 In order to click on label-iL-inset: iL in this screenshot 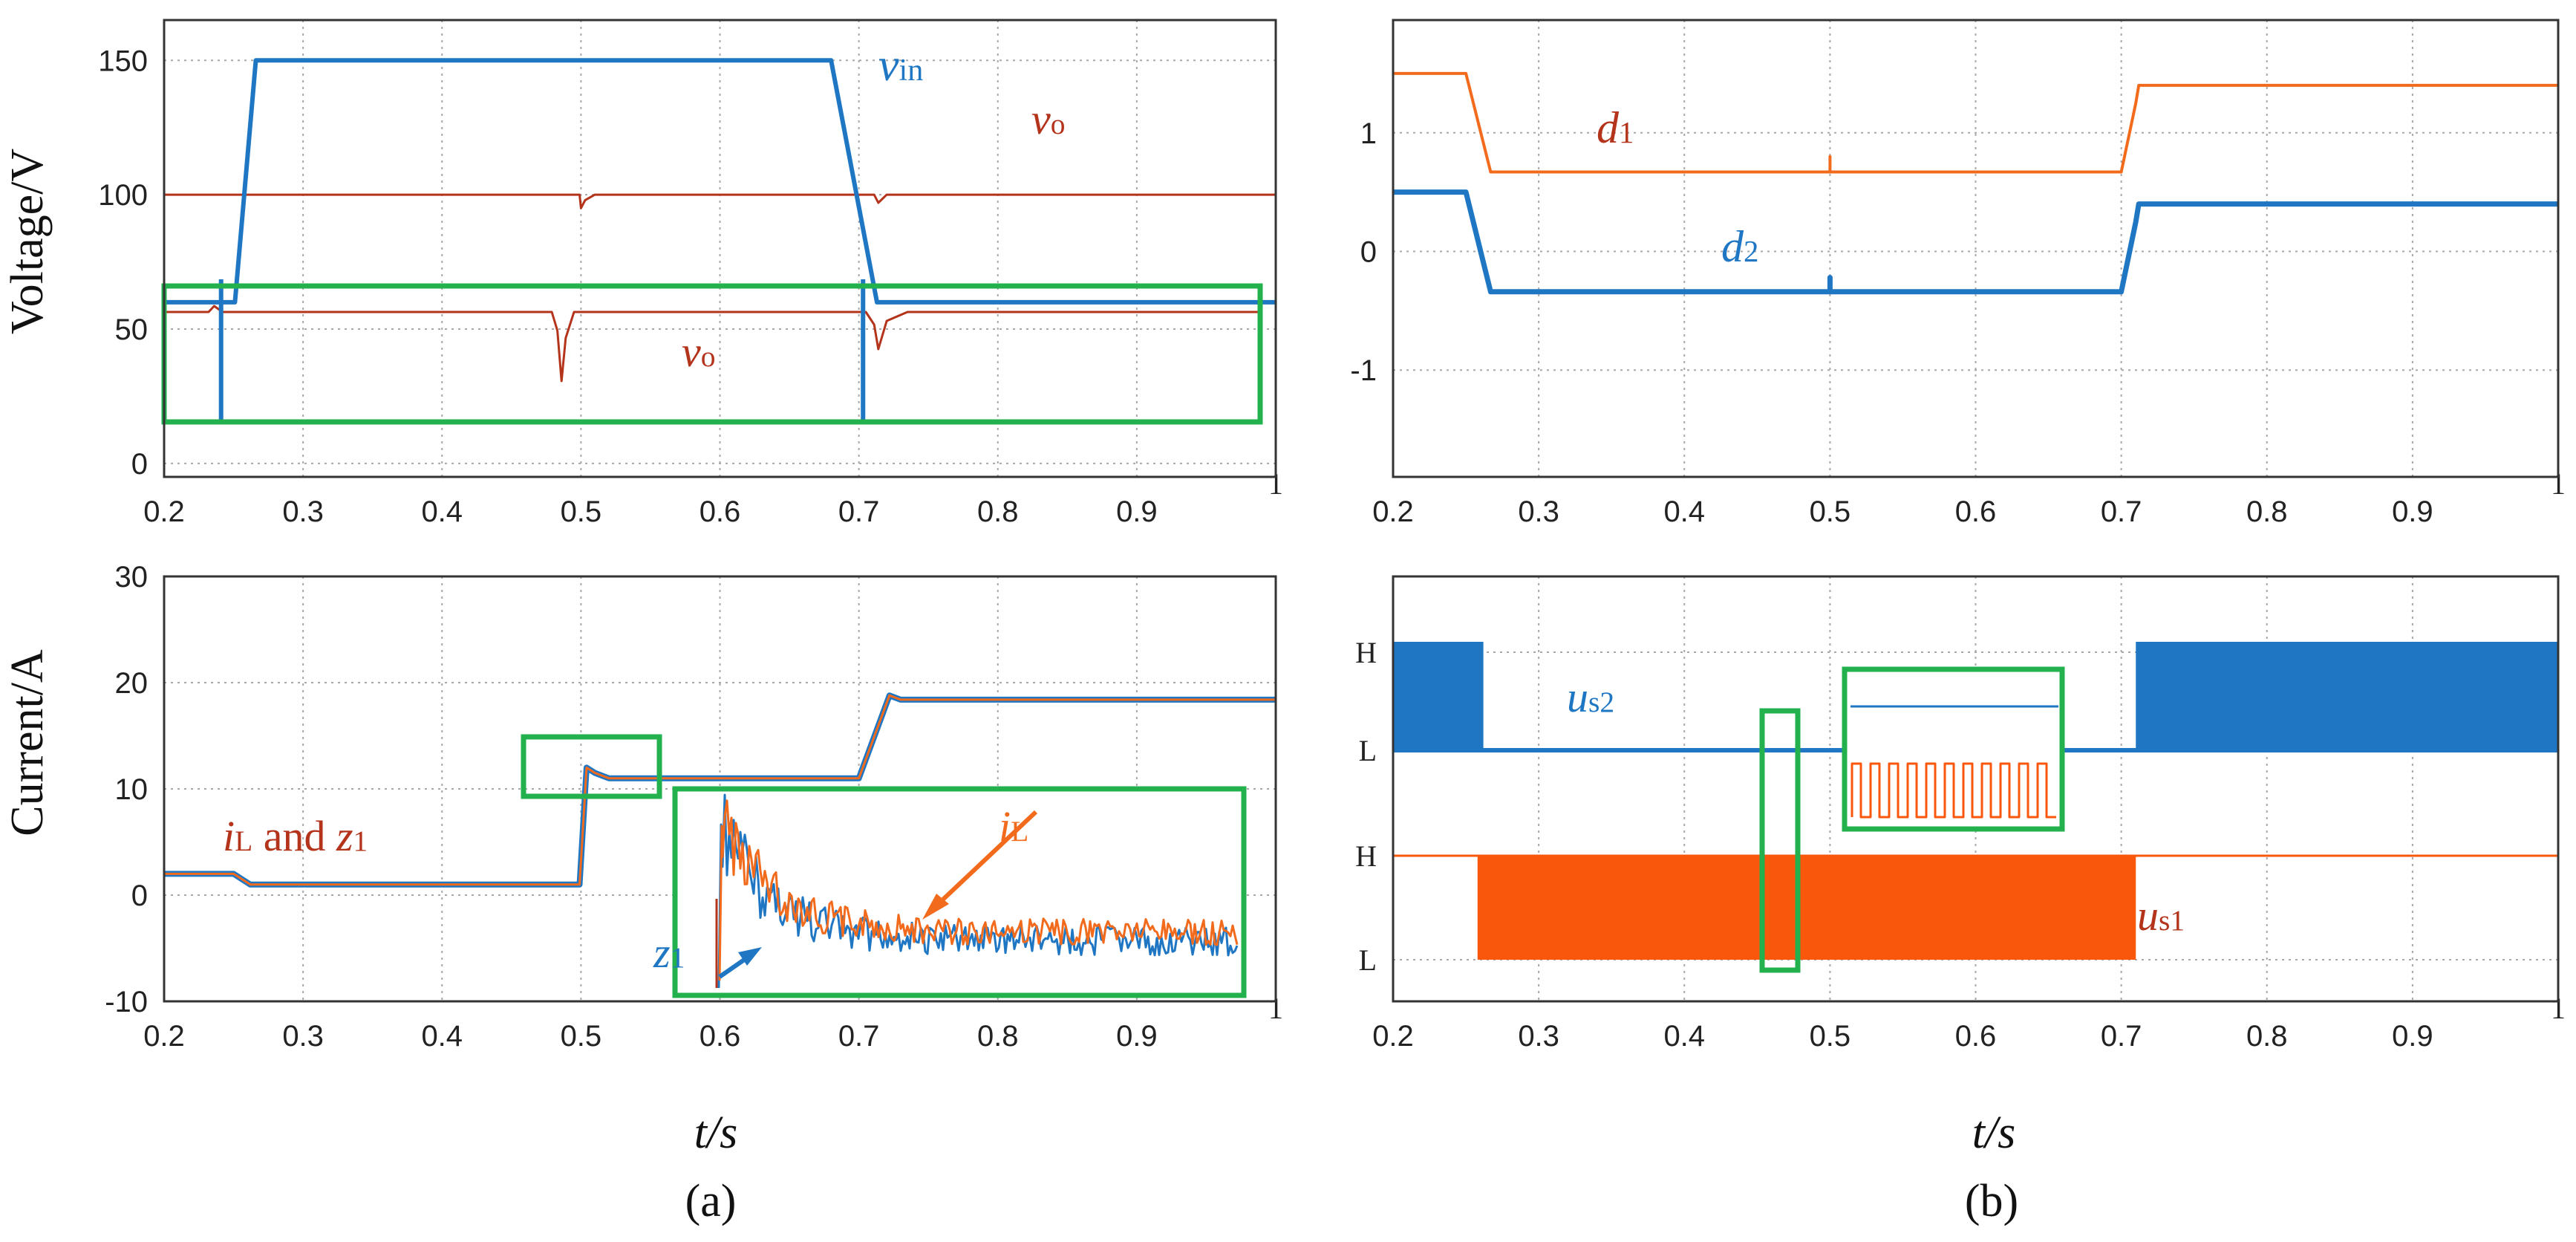, I will do `click(1013, 826)`.